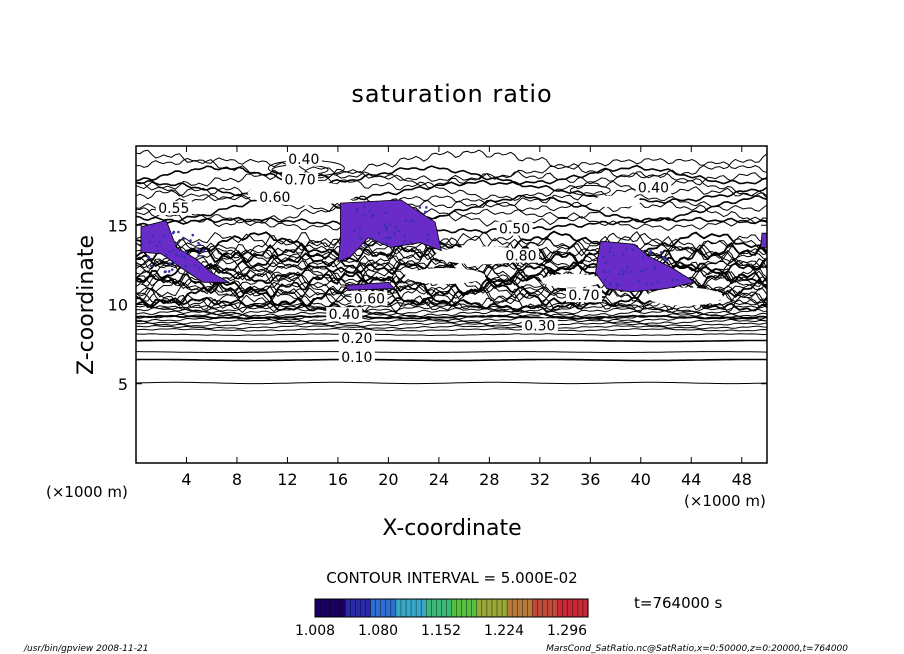 Image resolution: width=904 pixels, height=654 pixels. I want to click on contour-label: 0.10, so click(356, 358).